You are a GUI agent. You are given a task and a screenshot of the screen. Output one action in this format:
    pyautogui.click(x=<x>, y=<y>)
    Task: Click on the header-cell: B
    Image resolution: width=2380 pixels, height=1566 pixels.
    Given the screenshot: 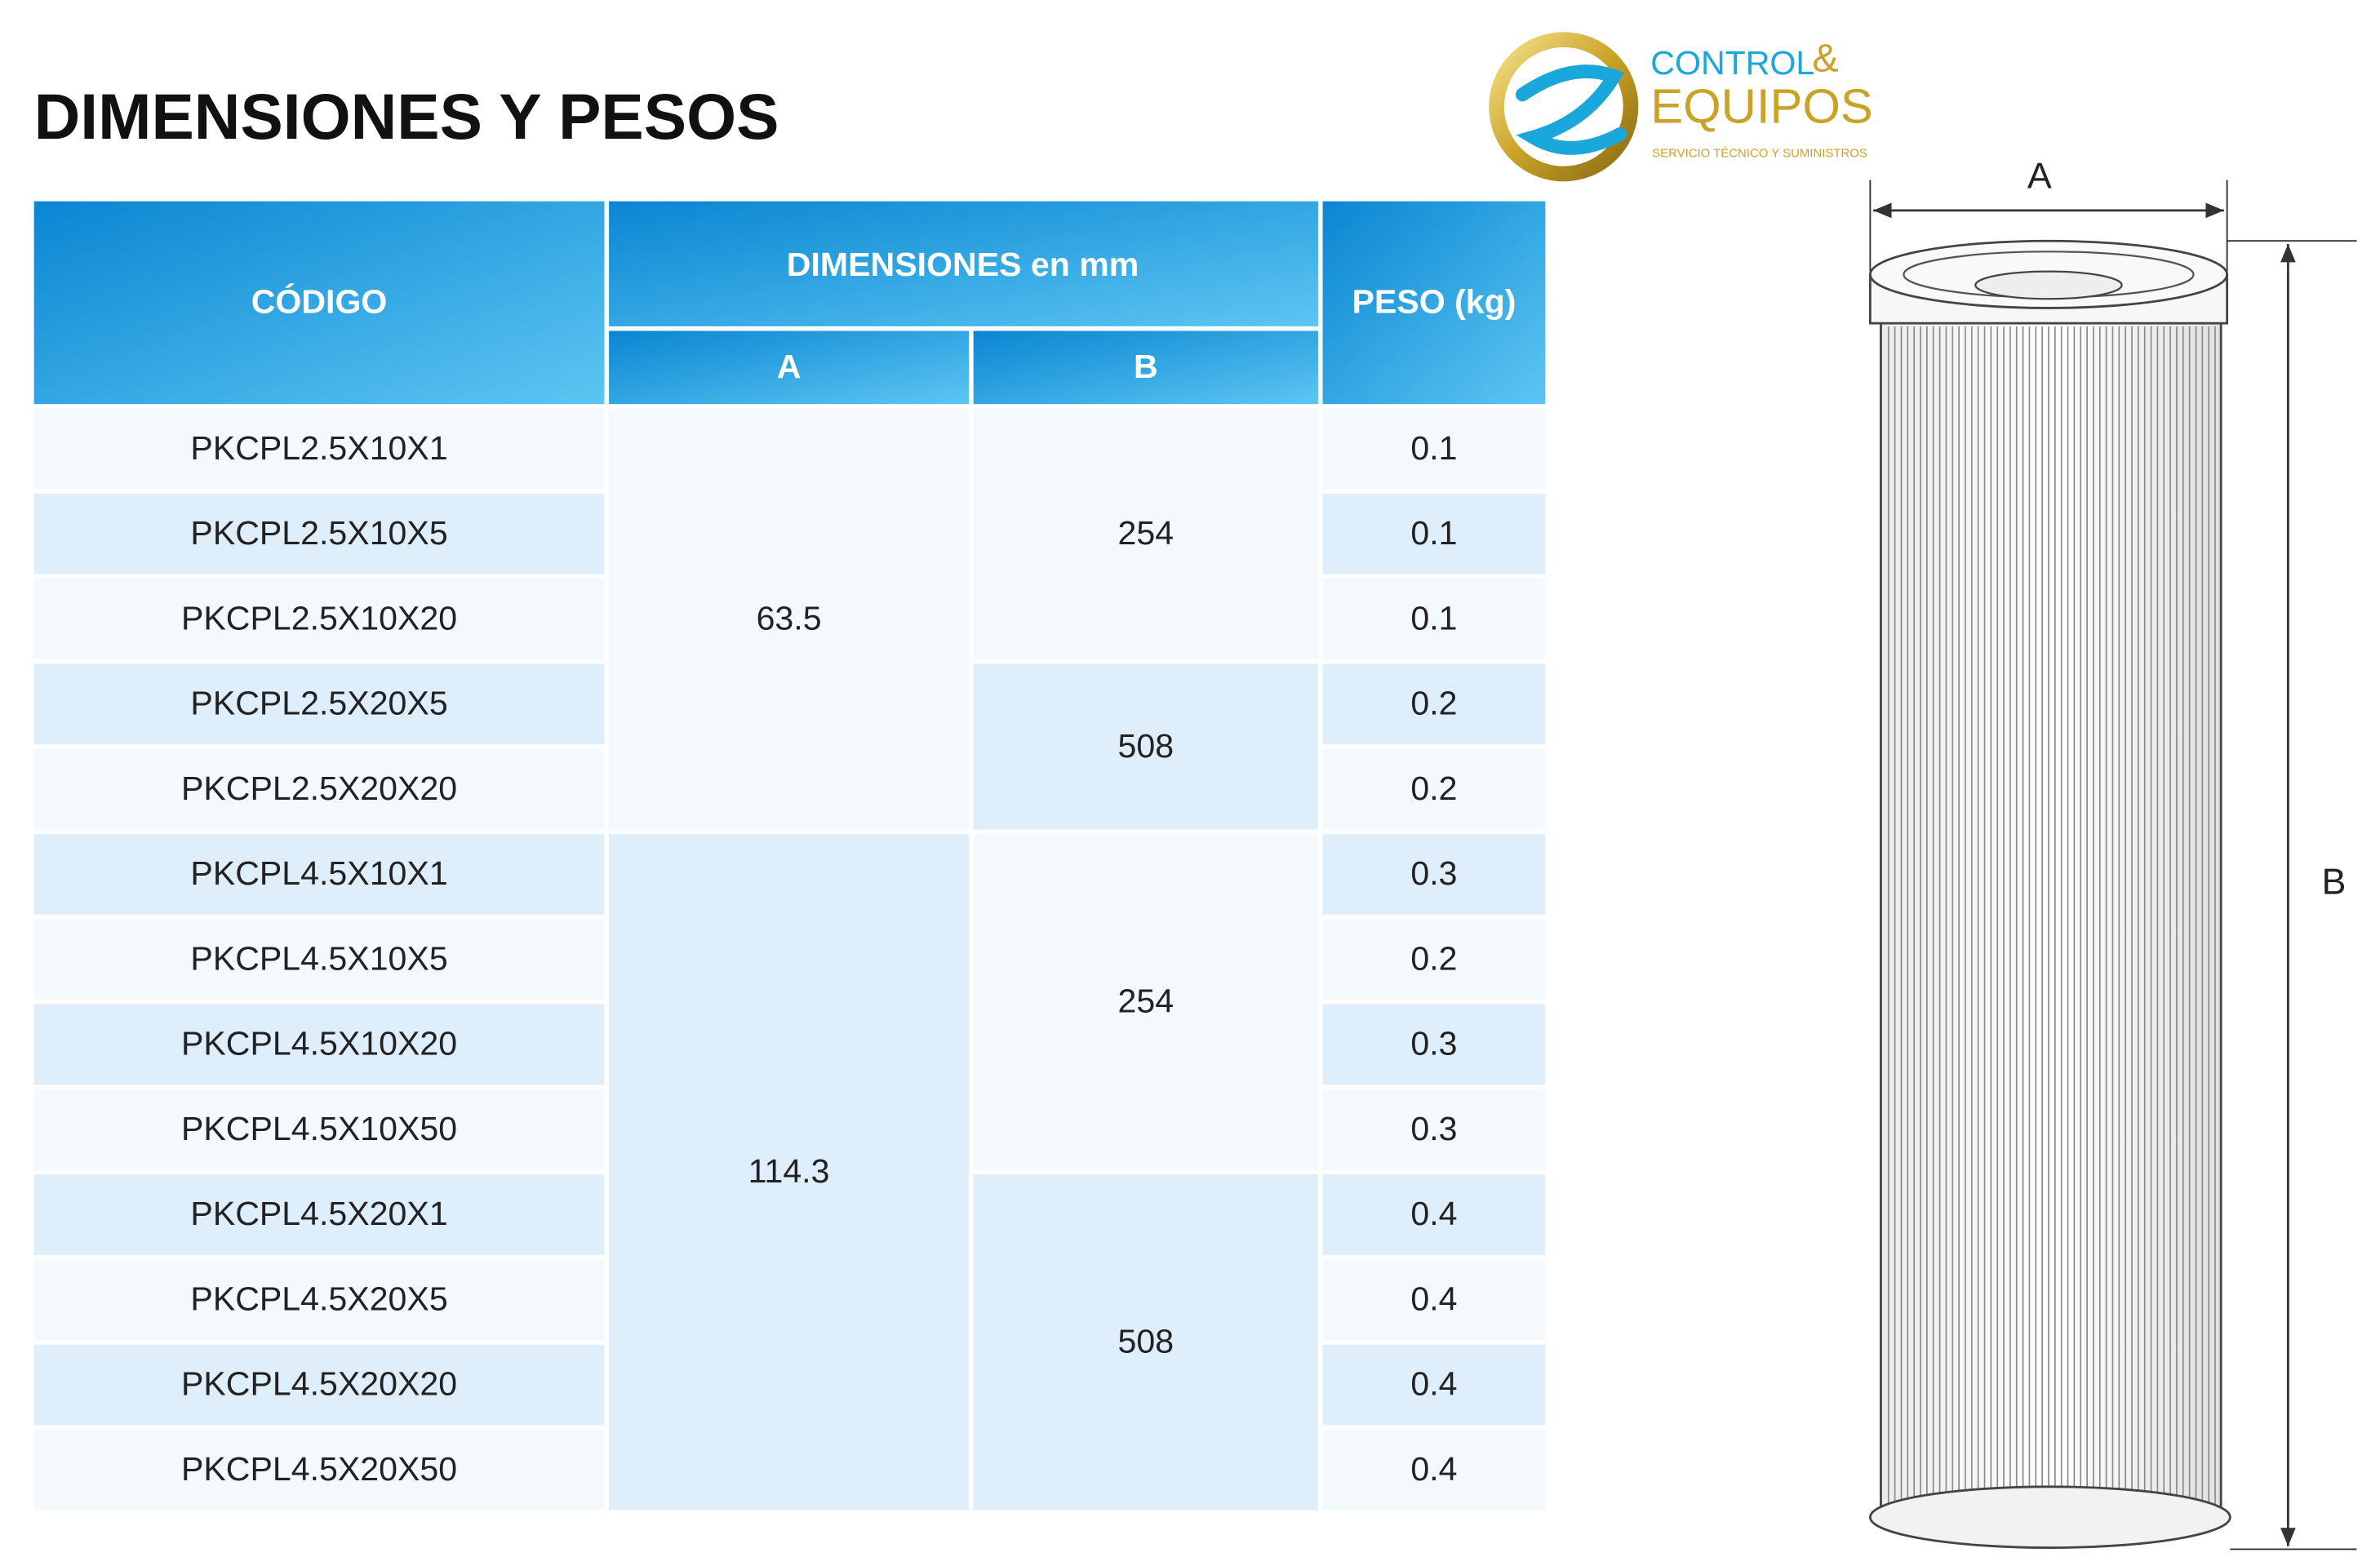 What is the action you would take?
    pyautogui.click(x=1146, y=367)
    